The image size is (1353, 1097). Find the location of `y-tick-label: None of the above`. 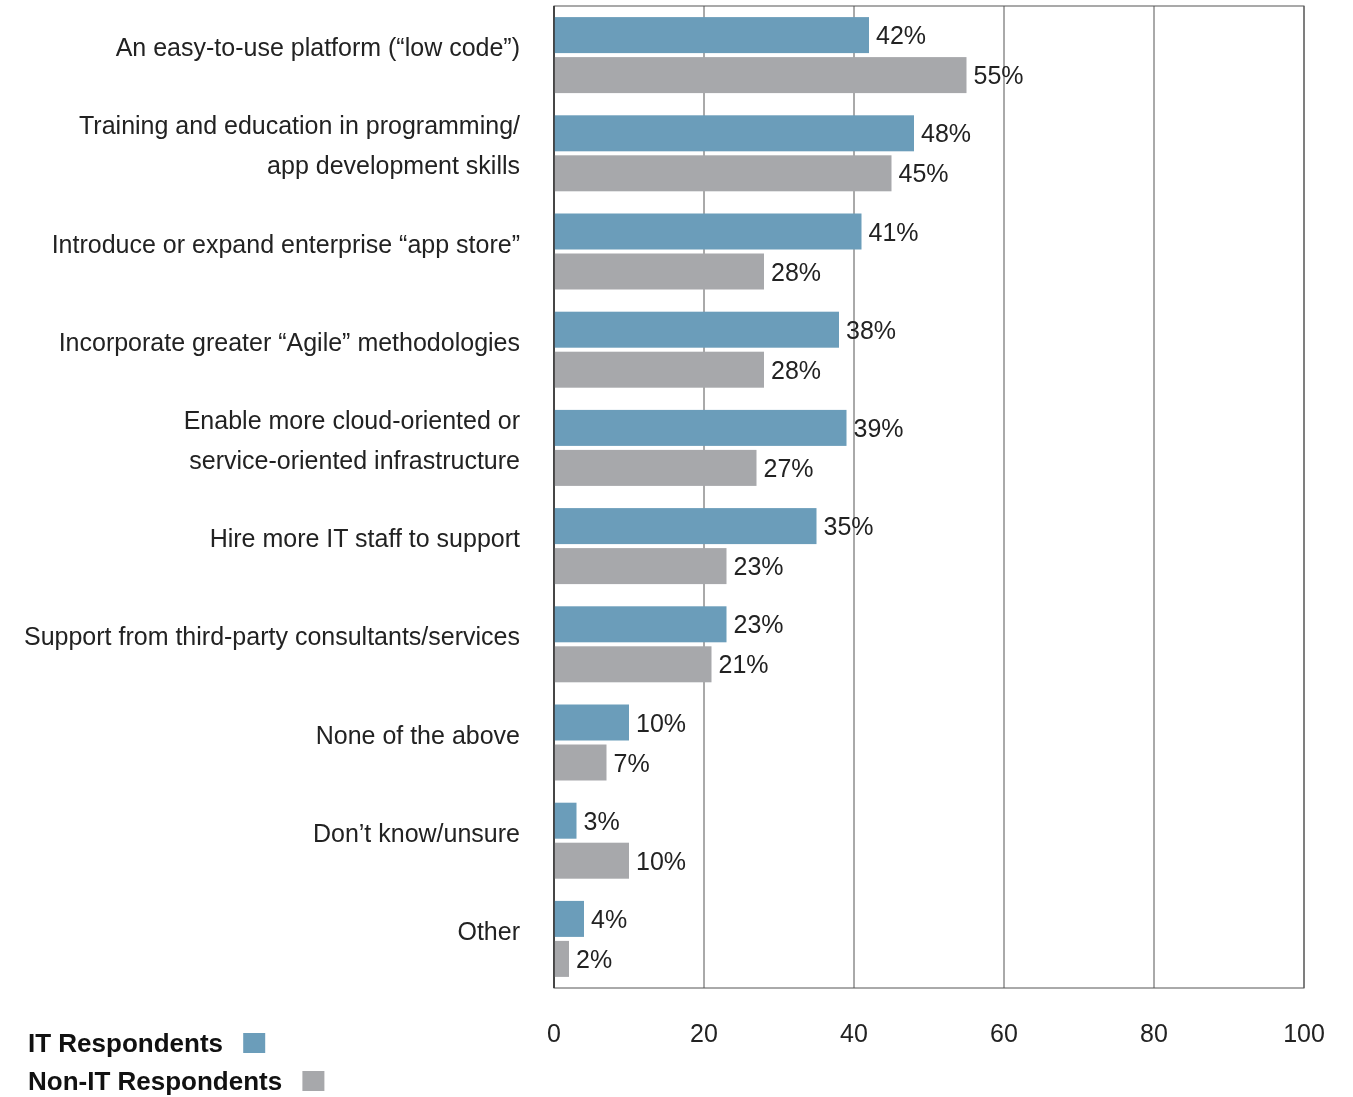

y-tick-label: None of the above is located at coordinates (417, 734).